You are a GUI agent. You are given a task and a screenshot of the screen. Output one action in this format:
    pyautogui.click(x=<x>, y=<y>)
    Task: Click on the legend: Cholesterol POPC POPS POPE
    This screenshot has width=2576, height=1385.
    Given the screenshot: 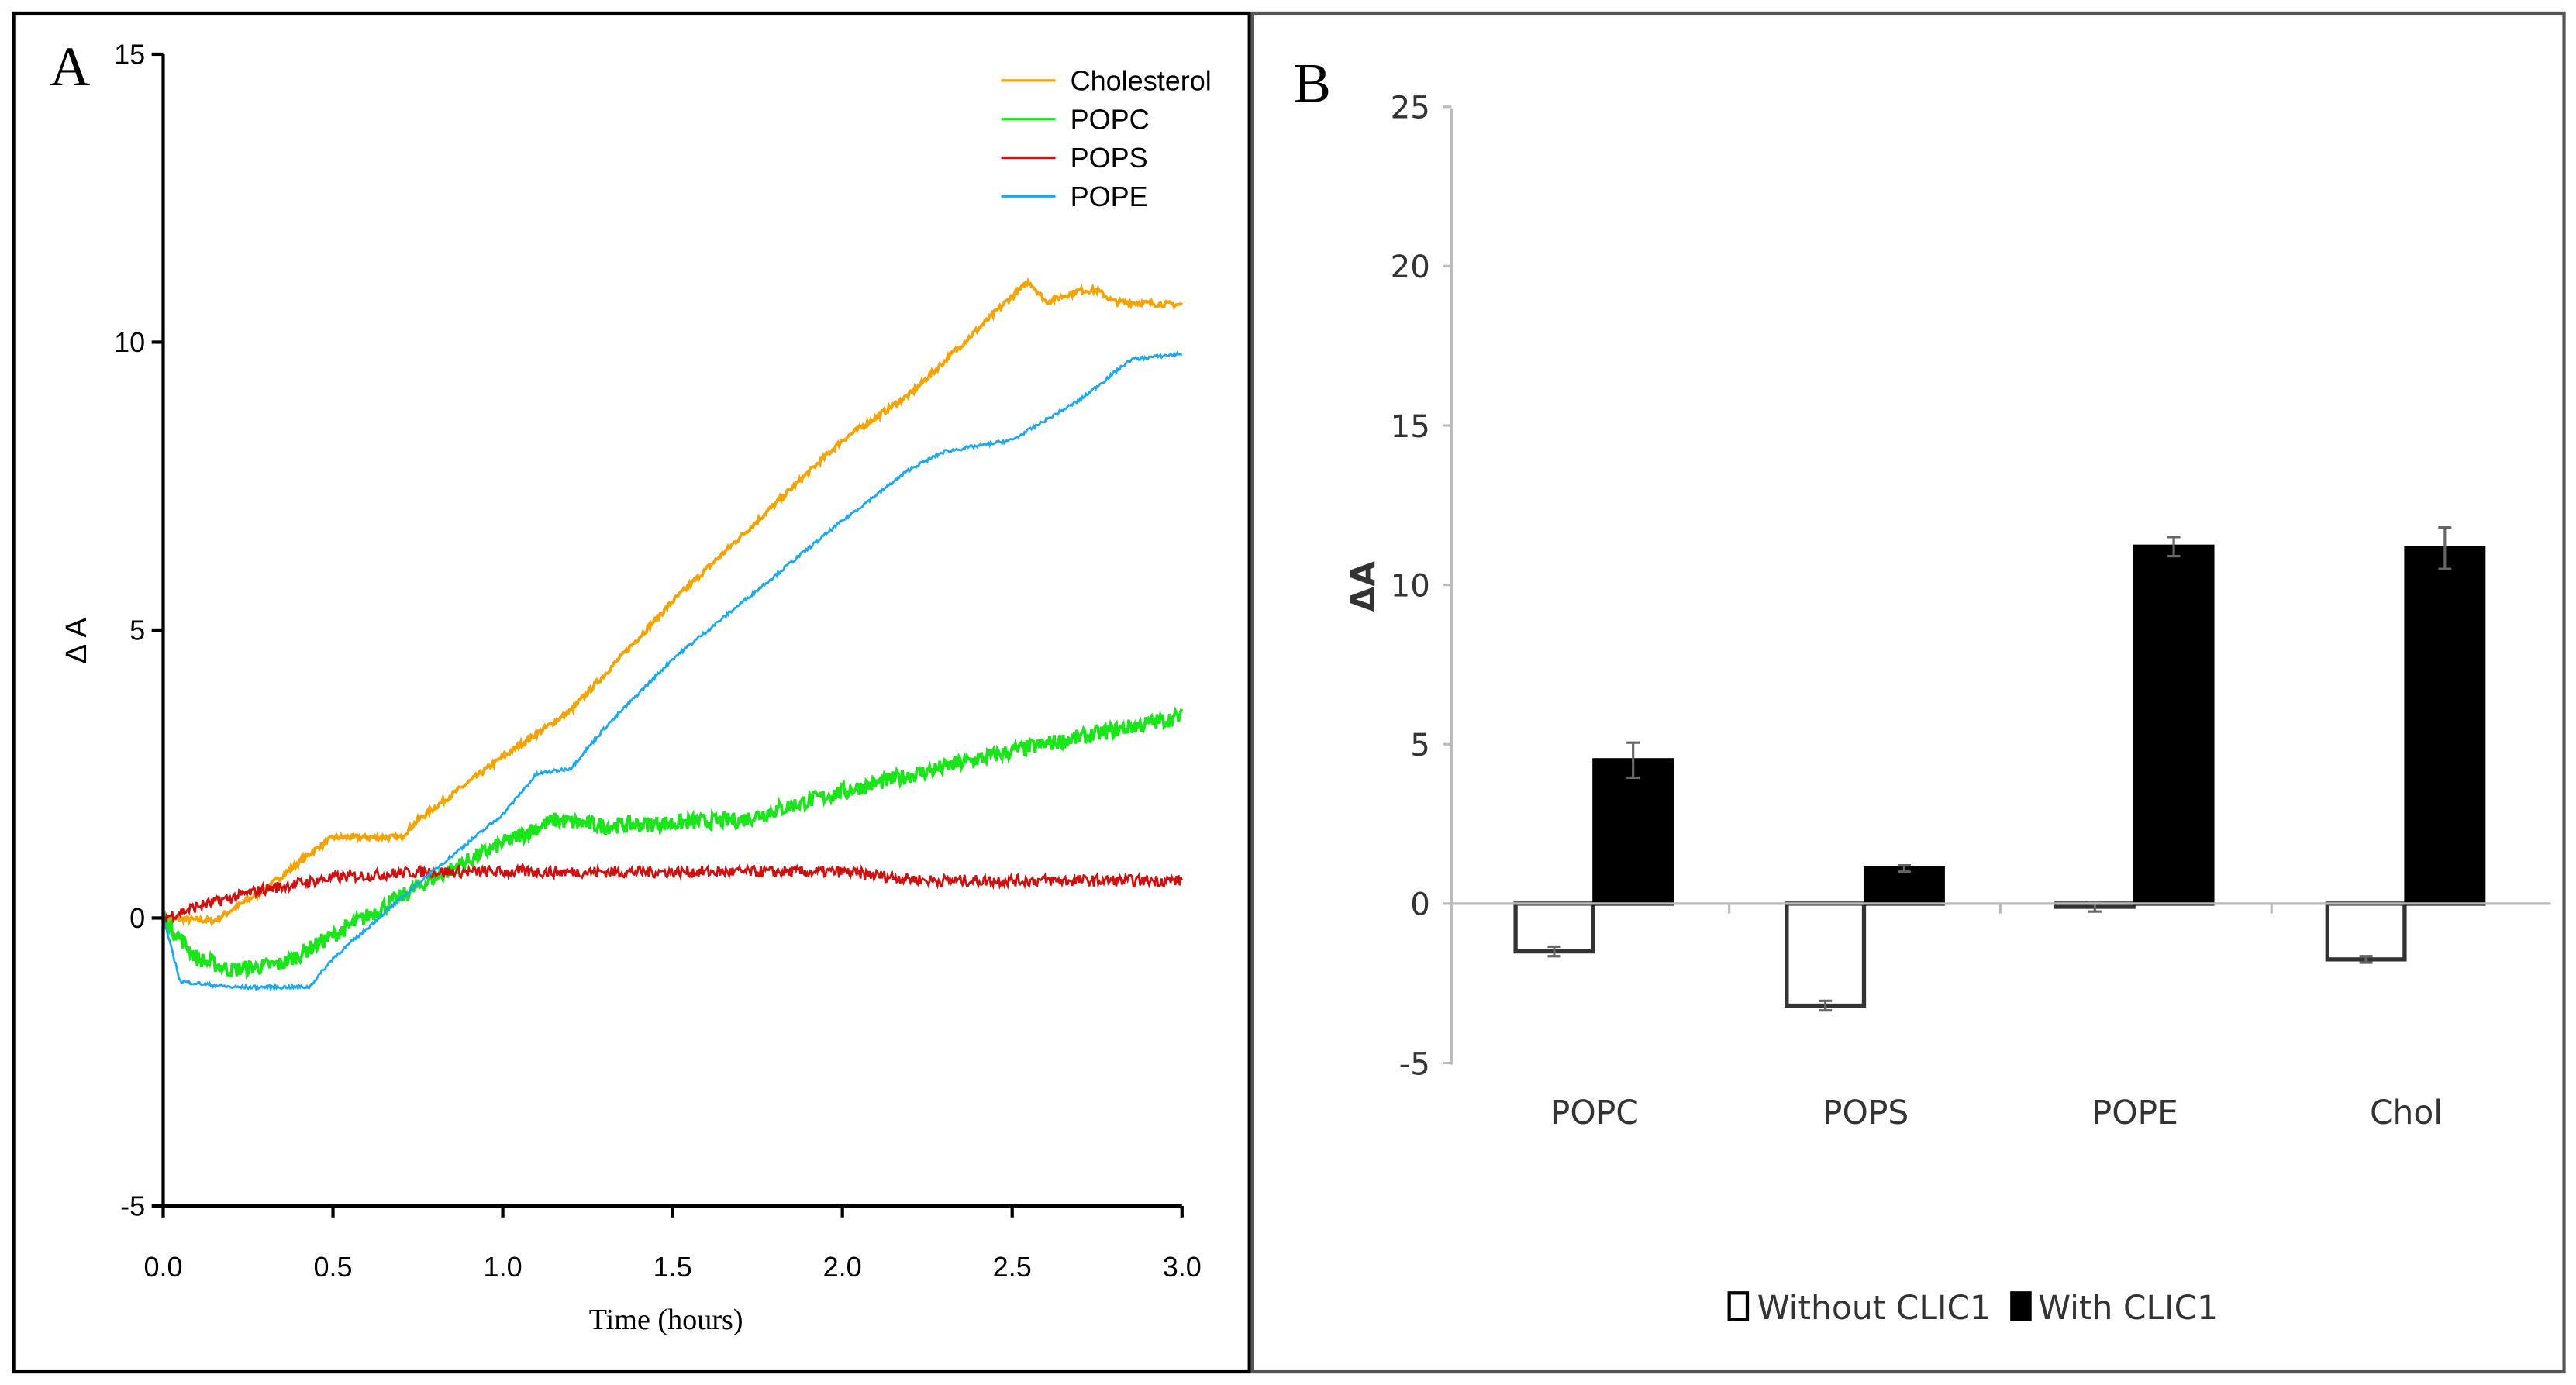 What is the action you would take?
    pyautogui.click(x=1106, y=138)
    